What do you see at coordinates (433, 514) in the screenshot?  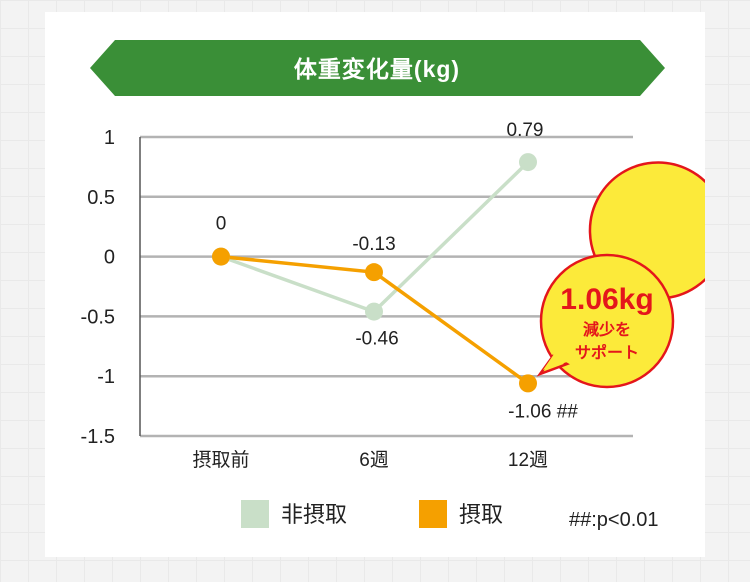 I see `legend-swatch-intake` at bounding box center [433, 514].